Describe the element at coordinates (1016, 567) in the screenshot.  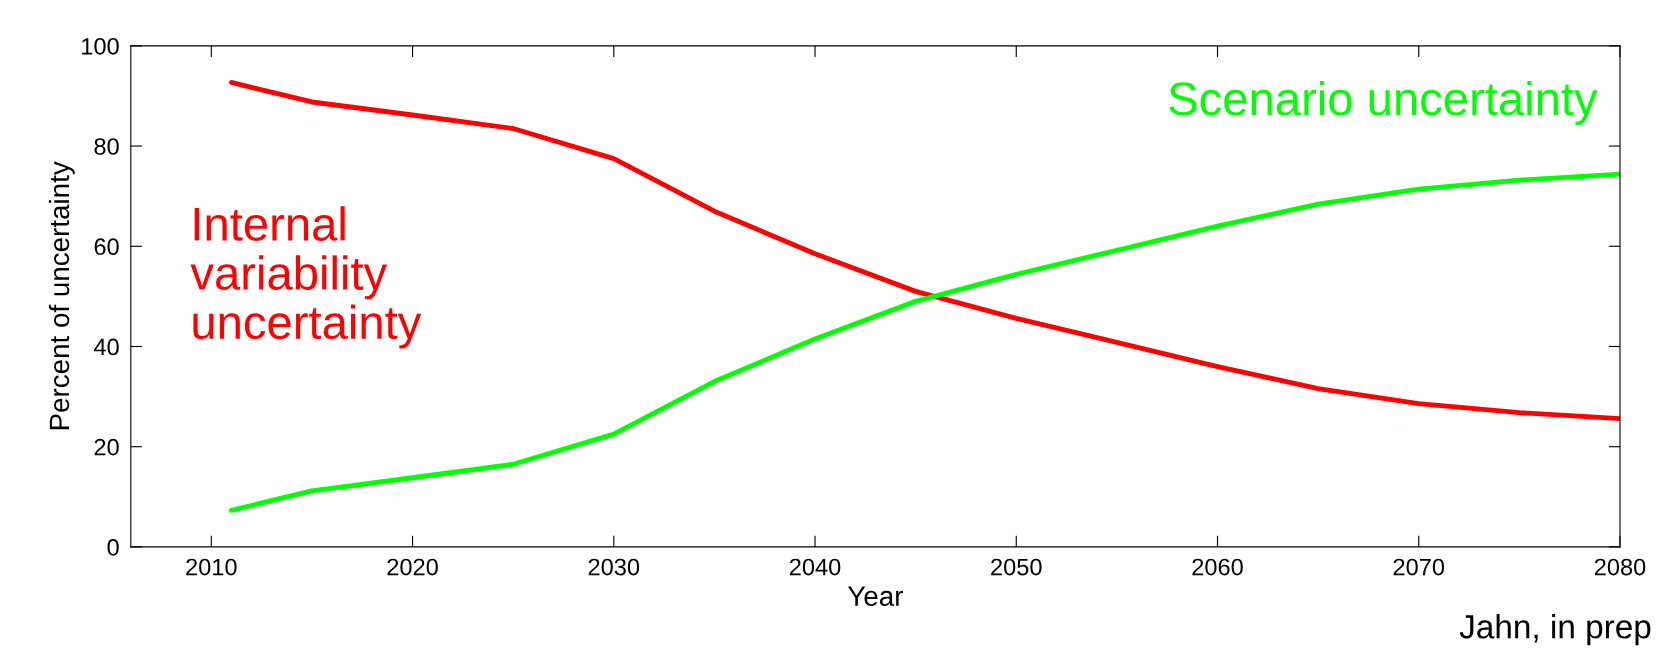
I see `x-tick-label: 2050` at that location.